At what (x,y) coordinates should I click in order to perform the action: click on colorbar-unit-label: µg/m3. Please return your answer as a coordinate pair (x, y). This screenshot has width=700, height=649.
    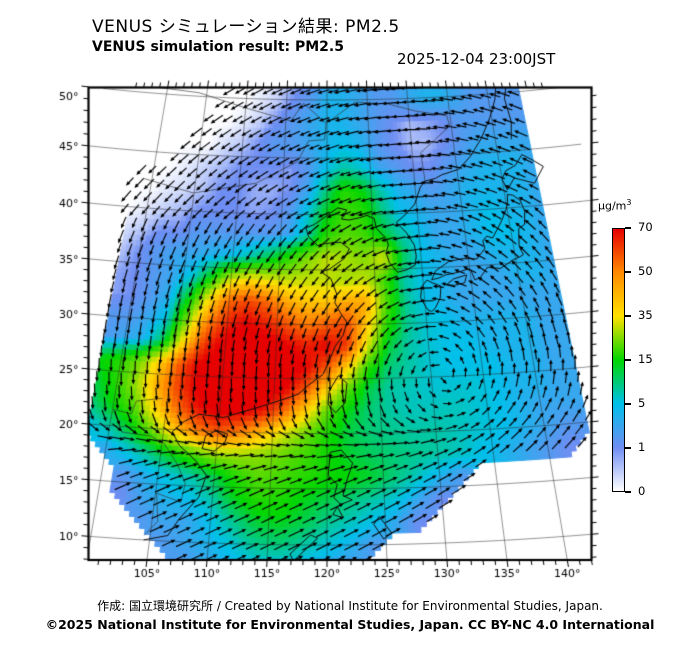
    Looking at the image, I should click on (615, 205).